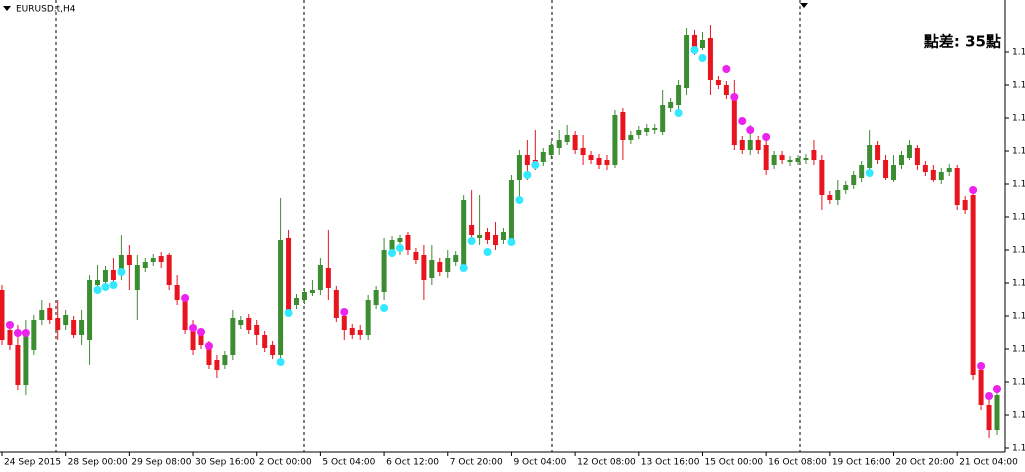 The height and width of the screenshot is (472, 1025). Describe the element at coordinates (225, 463) in the screenshot. I see `x-tick-label: 30 Sep 16:00` at that location.